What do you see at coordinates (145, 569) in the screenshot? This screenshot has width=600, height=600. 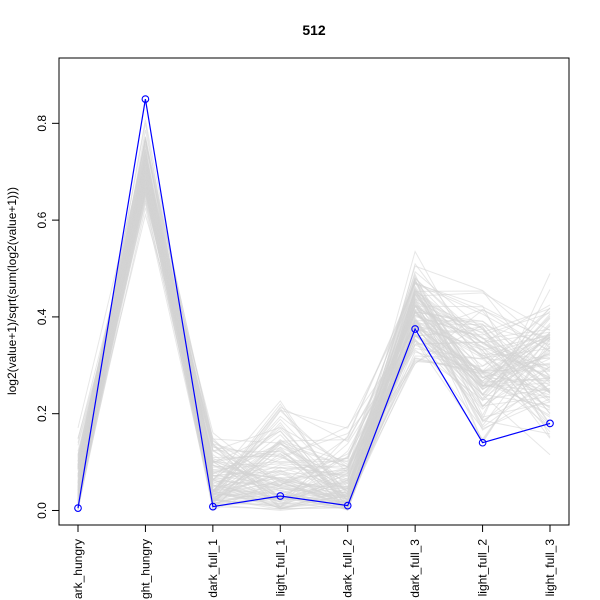 I see `x-tick-label: ght_hungry` at bounding box center [145, 569].